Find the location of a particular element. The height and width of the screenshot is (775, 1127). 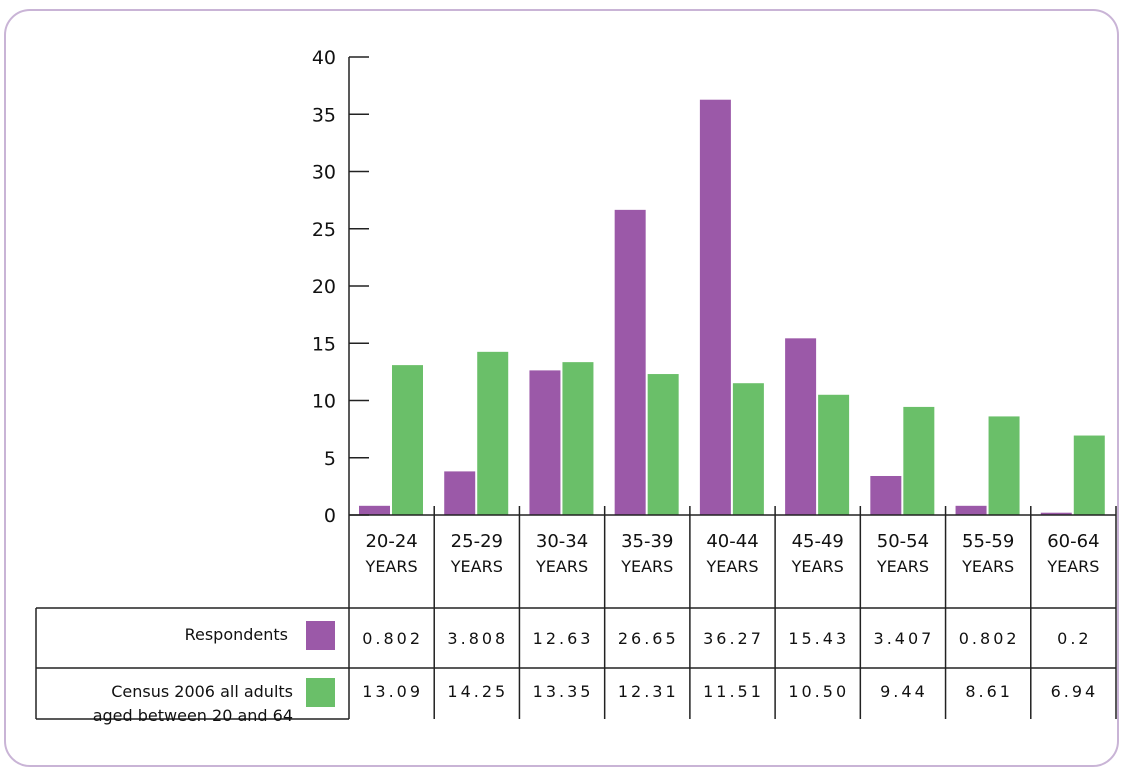

category-label-range-5: 40-44 is located at coordinates (732, 541).